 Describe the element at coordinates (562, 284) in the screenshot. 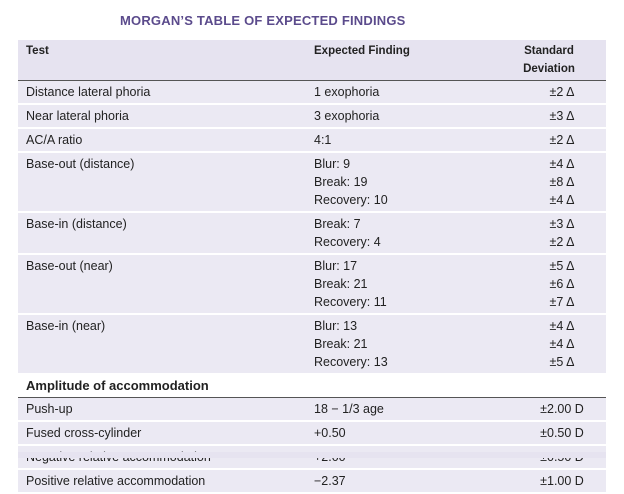

I see `sd-line: ±6 Δ` at that location.